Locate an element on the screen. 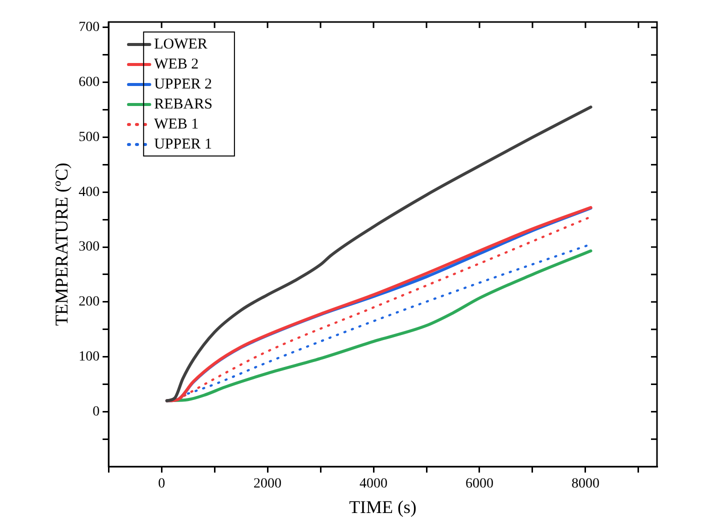 Image resolution: width=723 pixels, height=523 pixels. x-tick-label: 6000 is located at coordinates (480, 484).